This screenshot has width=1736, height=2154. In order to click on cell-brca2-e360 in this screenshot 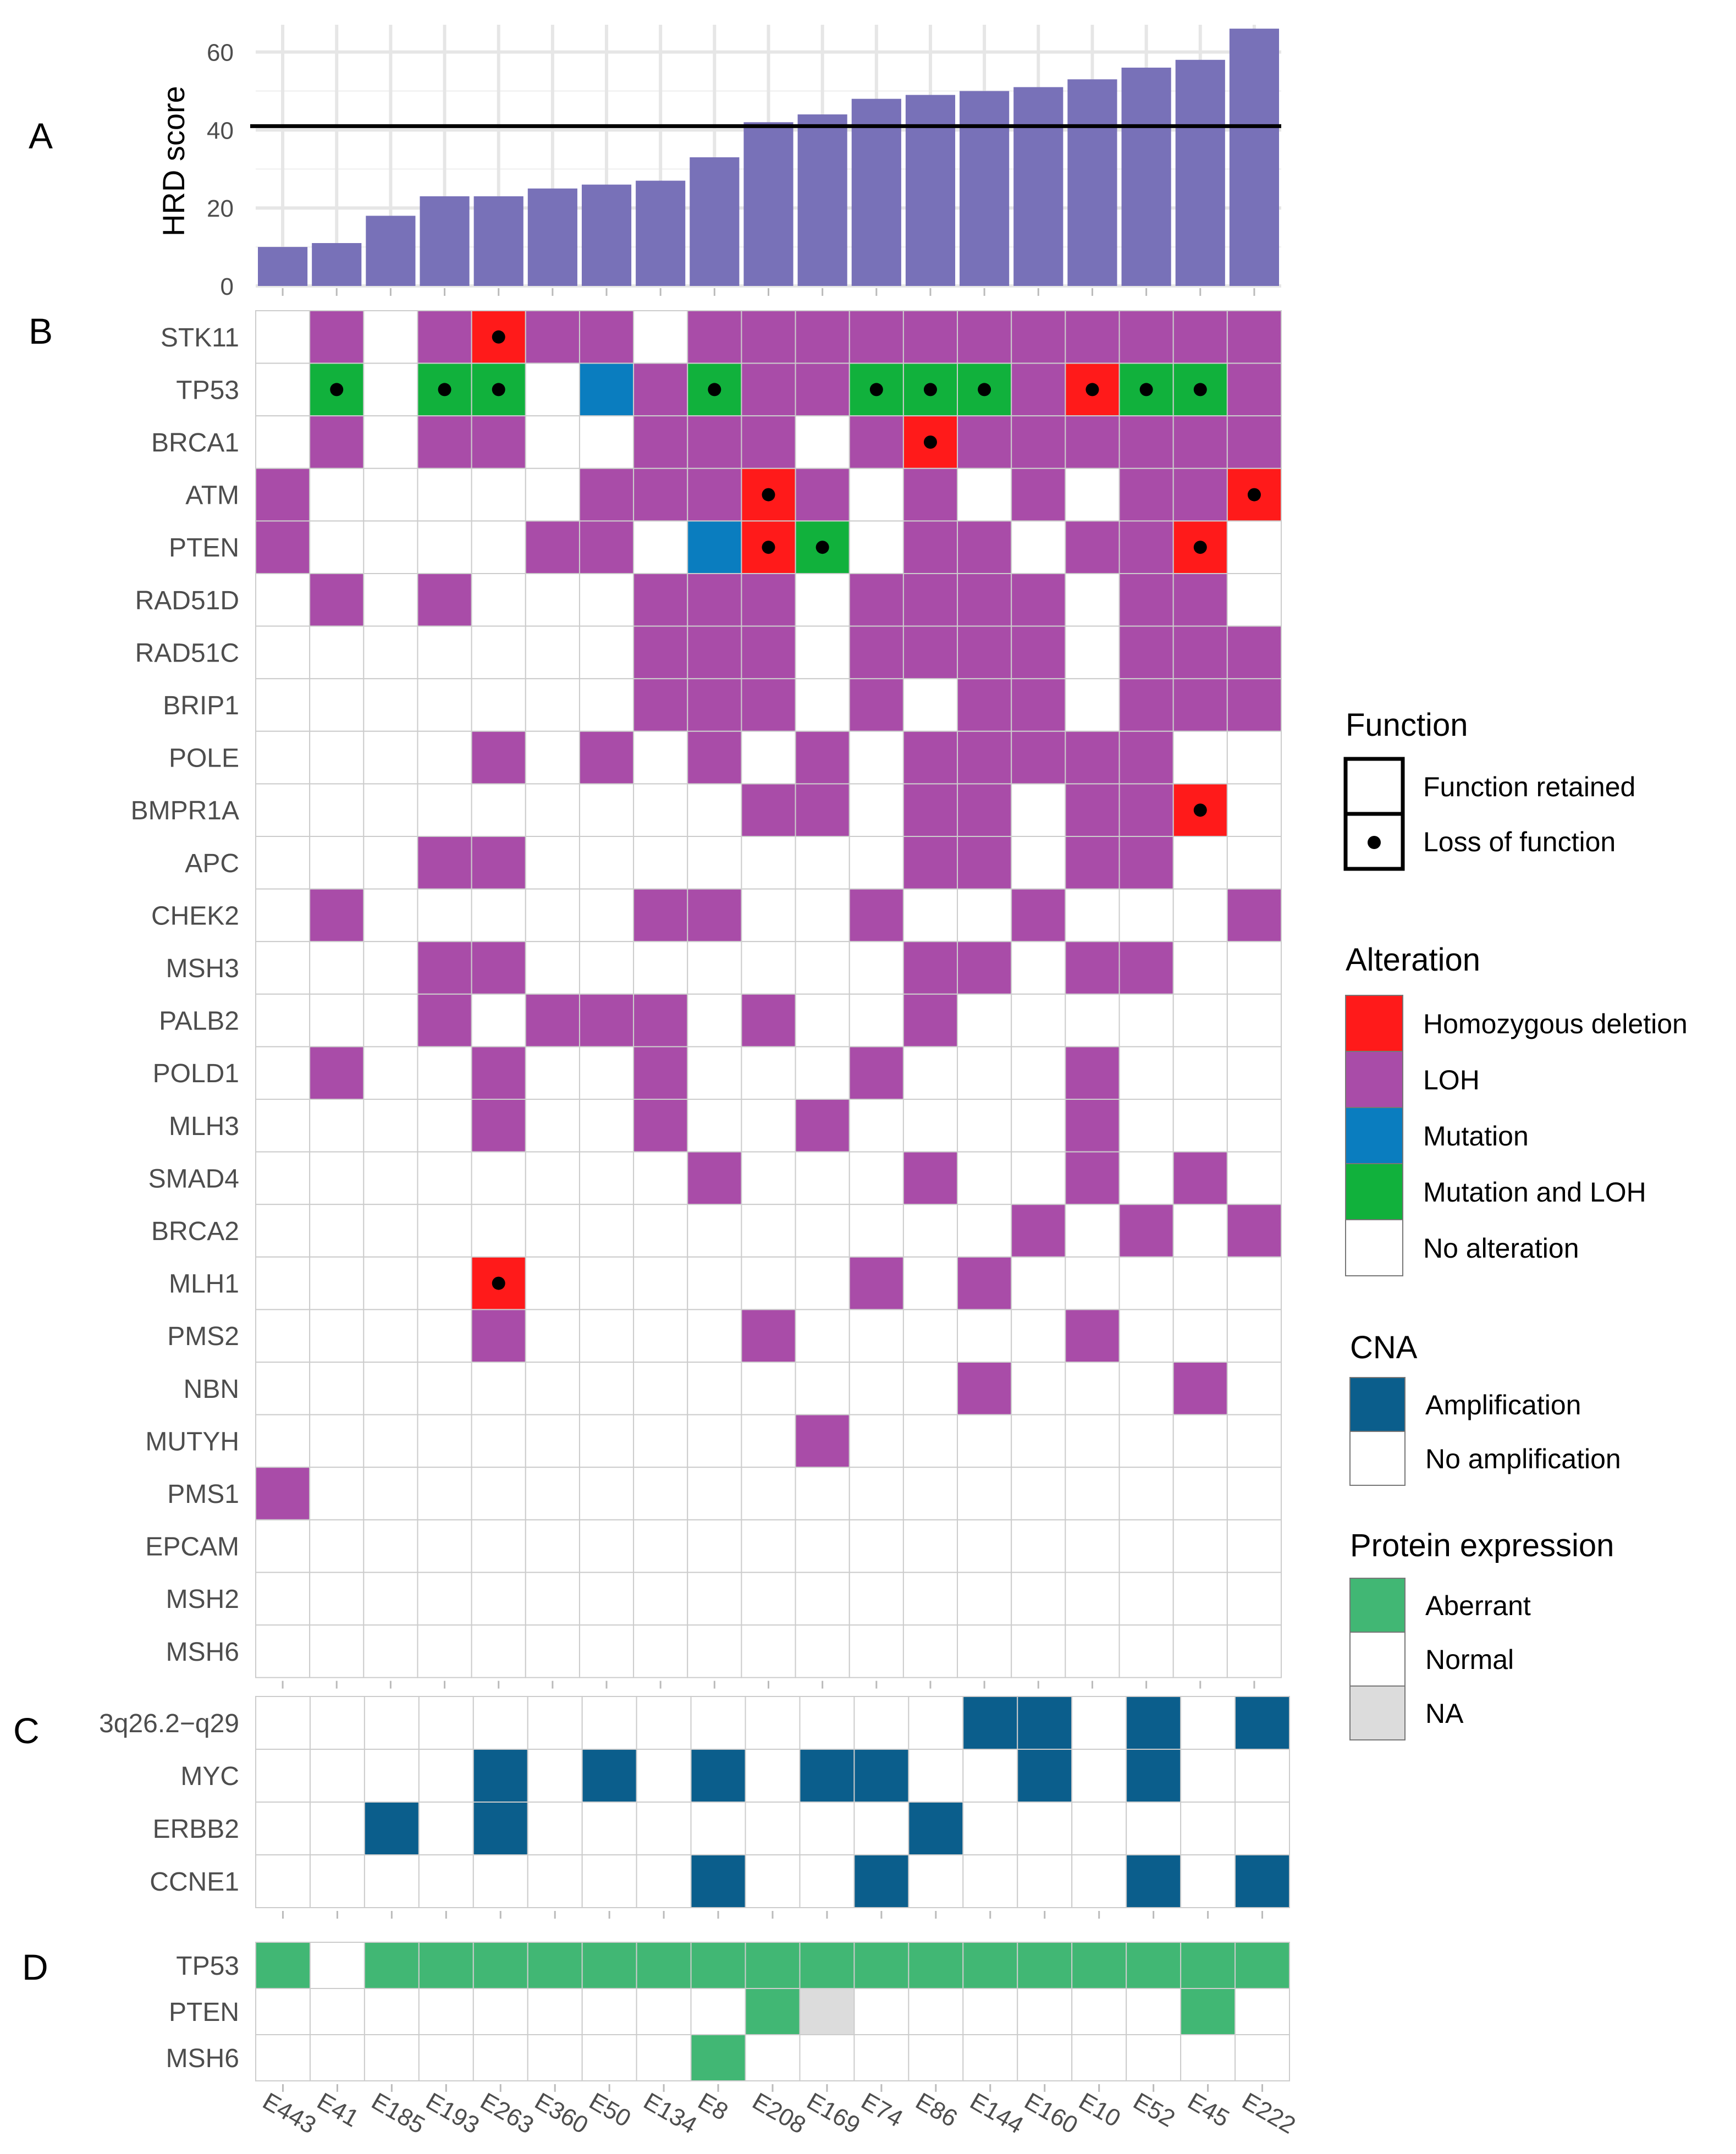, I will do `click(553, 1231)`.